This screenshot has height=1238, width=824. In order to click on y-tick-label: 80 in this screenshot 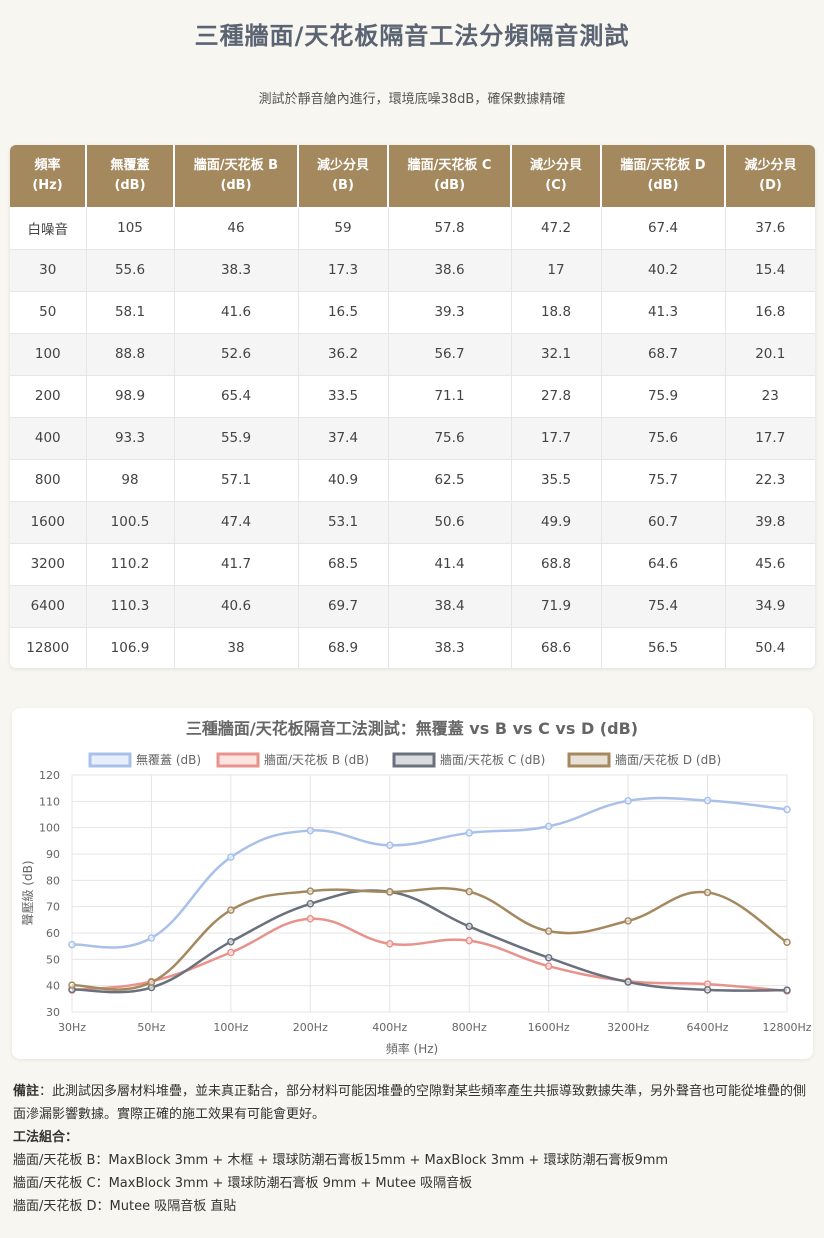, I will do `click(53, 880)`.